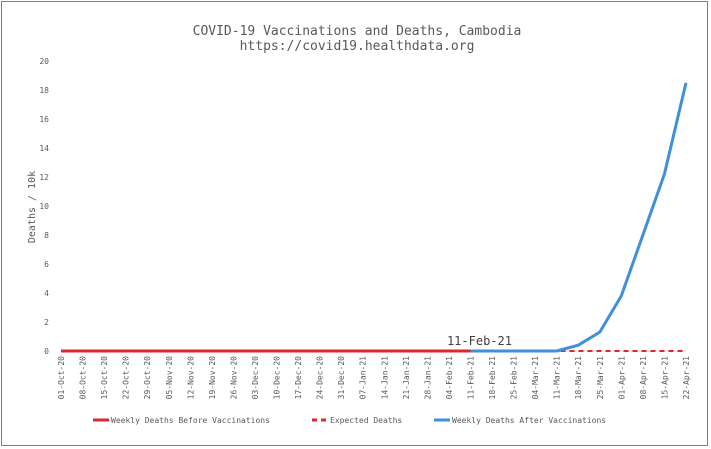 This screenshot has height=449, width=711. I want to click on x-tick-label: 26-Nov-20, so click(233, 378).